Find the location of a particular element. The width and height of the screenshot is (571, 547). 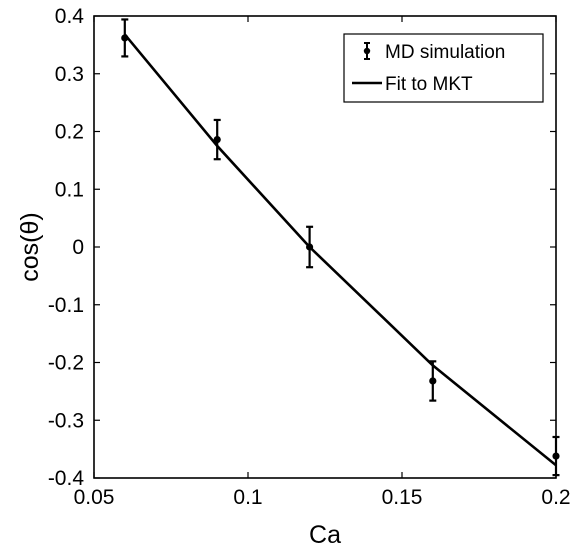

x-axis-label: Ca is located at coordinates (325, 534).